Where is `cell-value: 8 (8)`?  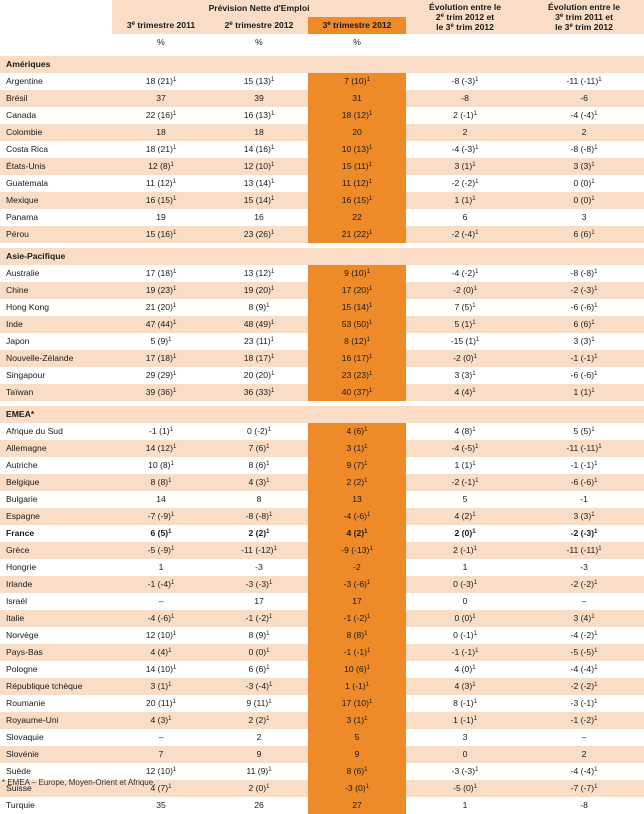 cell-value: 8 (8) is located at coordinates (159, 482).